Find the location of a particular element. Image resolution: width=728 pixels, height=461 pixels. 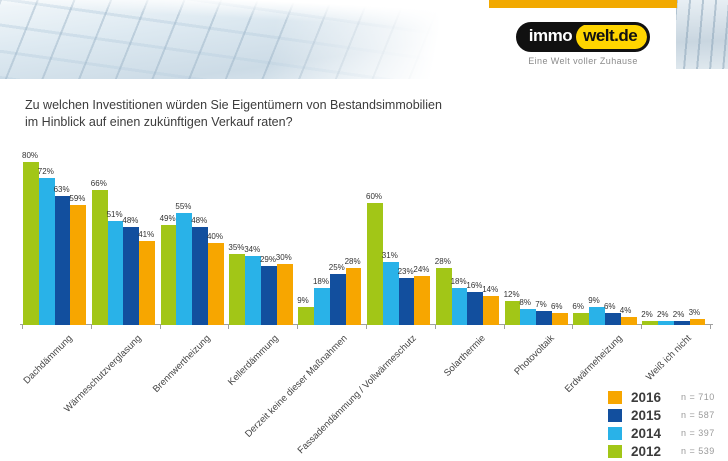

bar-2012-Brennwertheizung is located at coordinates (168, 275).